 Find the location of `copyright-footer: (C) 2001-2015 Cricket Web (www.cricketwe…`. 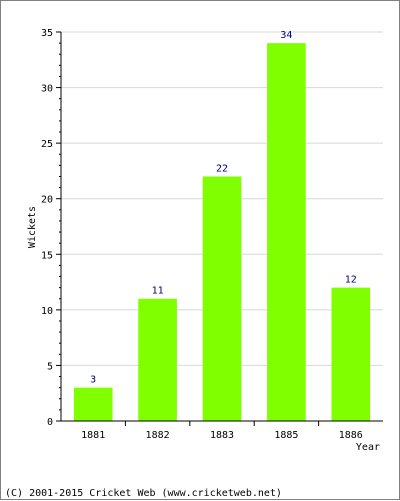

copyright-footer: (C) 2001-2015 Cricket Web (www.cricketwe… is located at coordinates (143, 493).